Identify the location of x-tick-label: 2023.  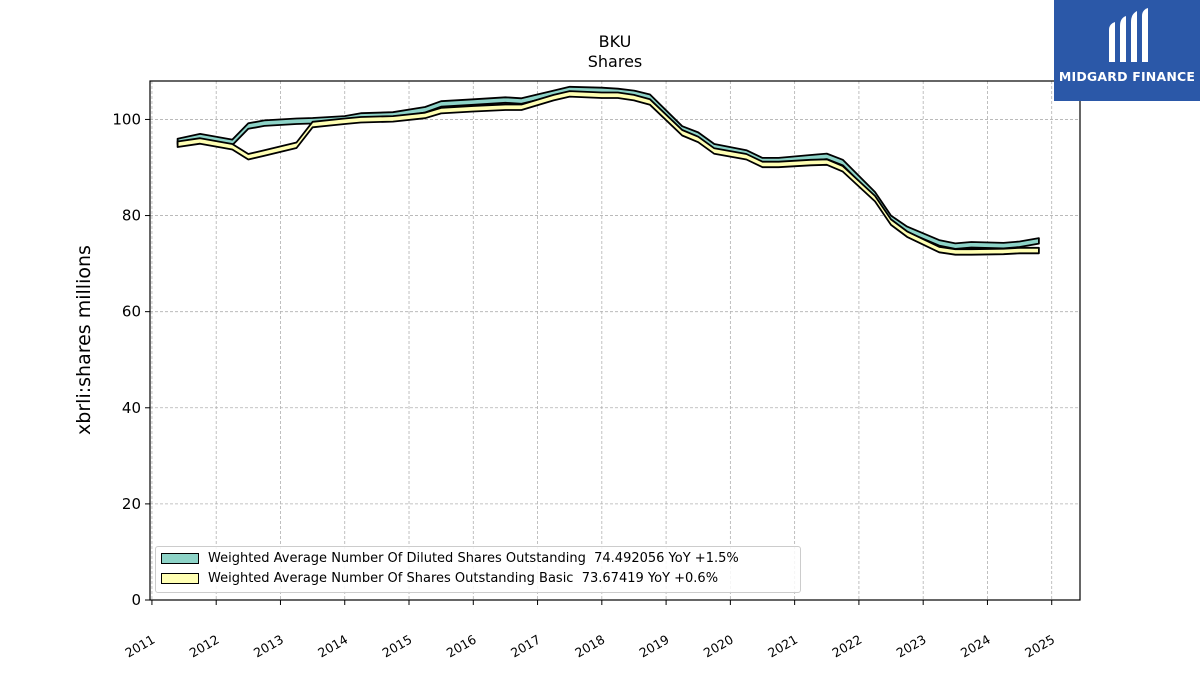
(911, 646).